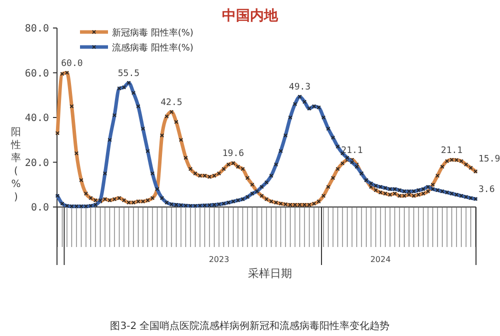 This screenshot has height=336, width=500. What do you see at coordinates (233, 154) in the screenshot?
I see `data-label: 19.6` at bounding box center [233, 154].